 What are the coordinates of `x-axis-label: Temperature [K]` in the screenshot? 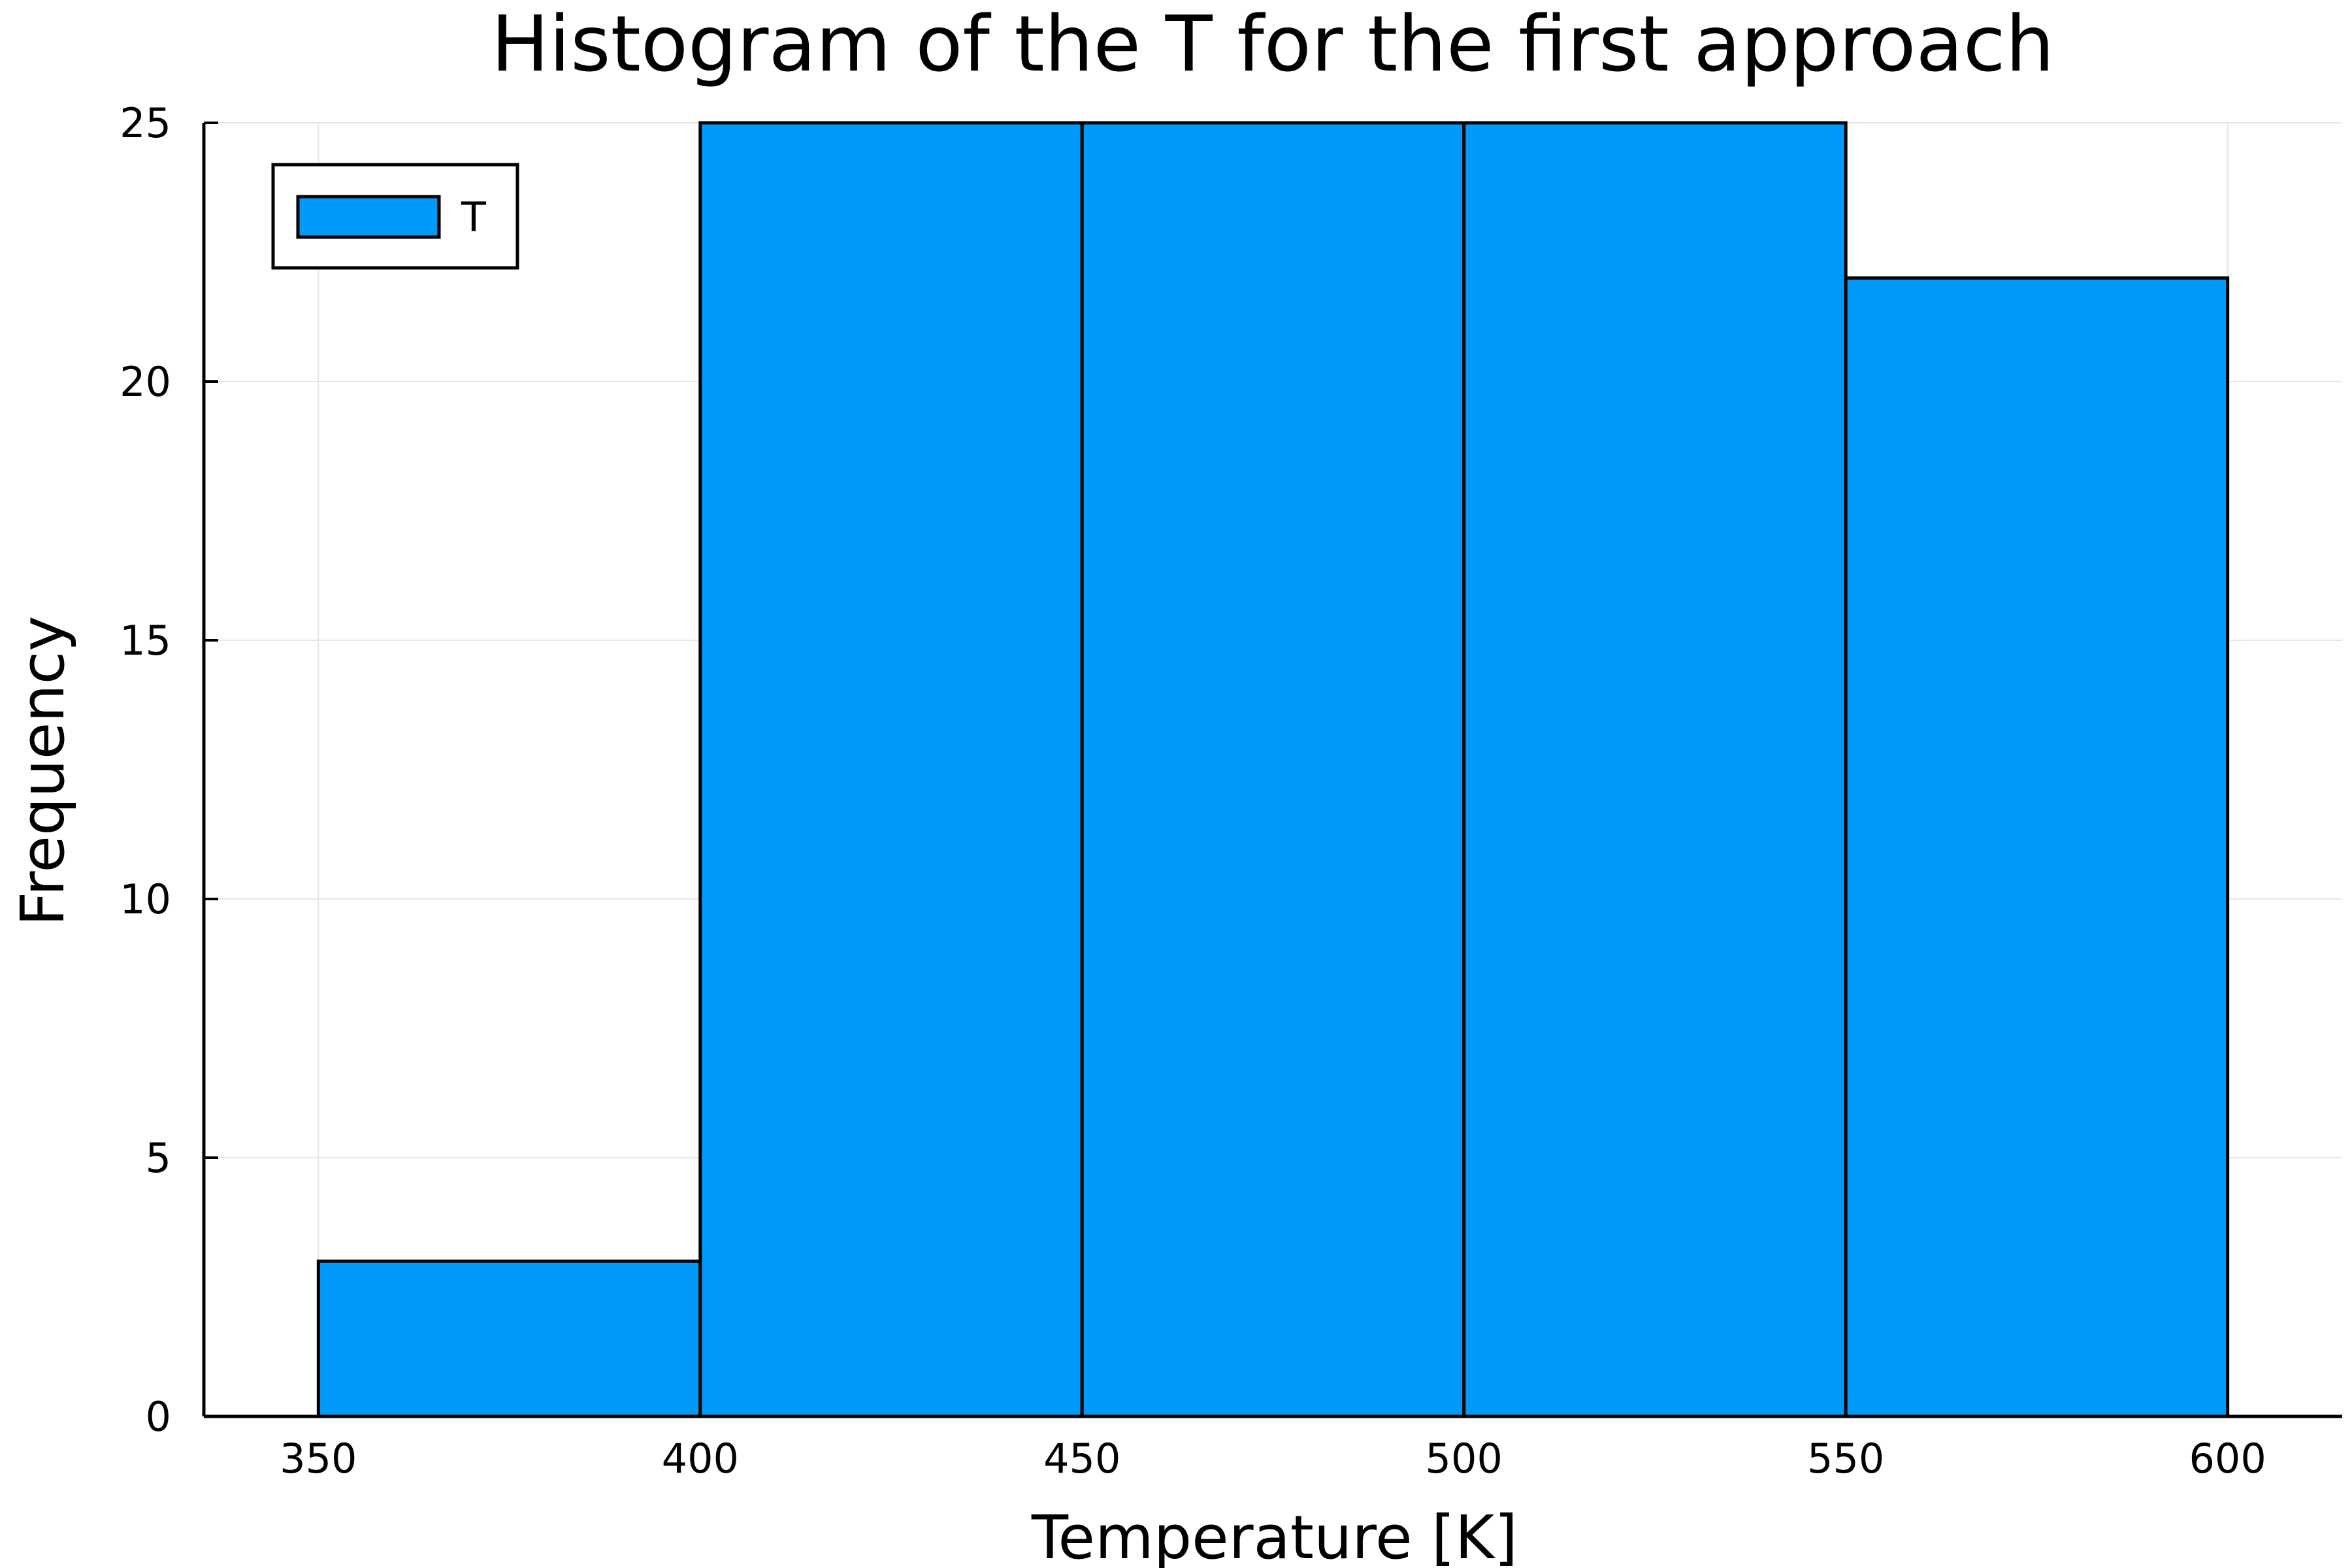 It's located at (1274, 1535).